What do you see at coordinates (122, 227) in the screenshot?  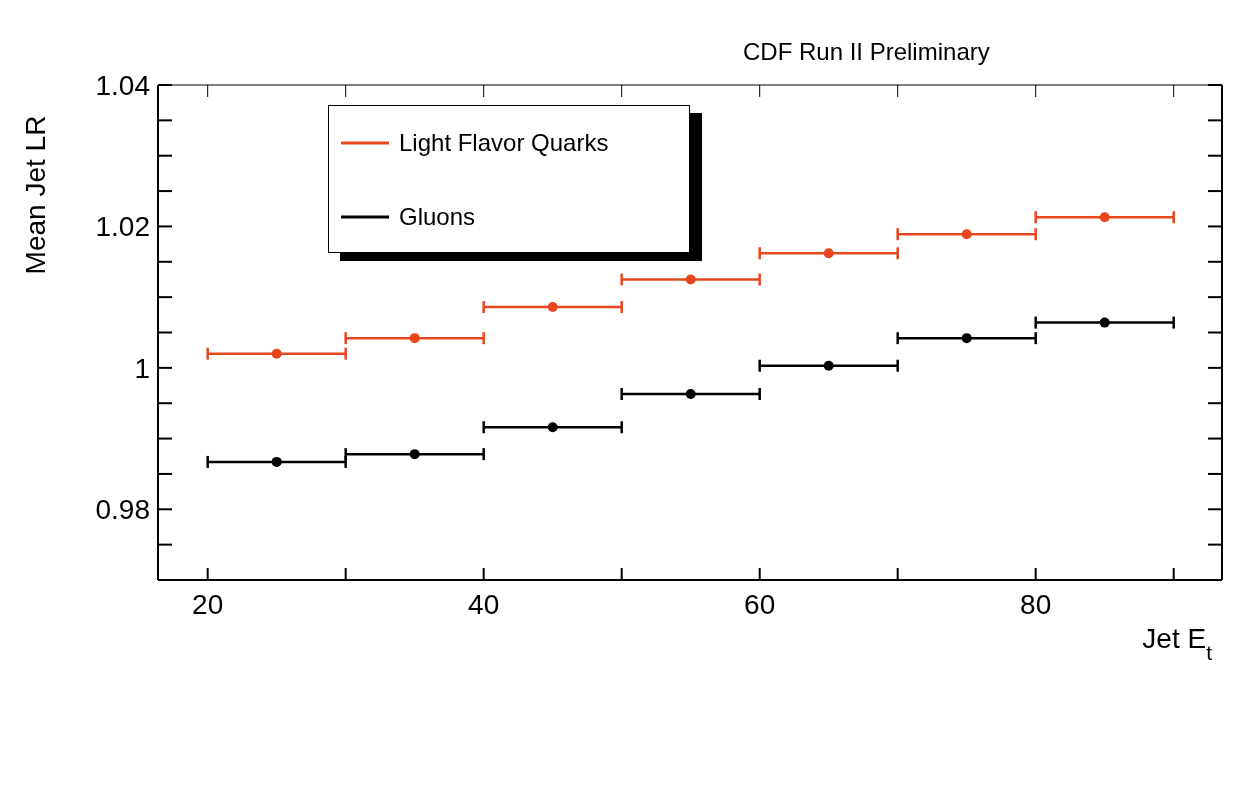 I see `y-tick-label: 1.02` at bounding box center [122, 227].